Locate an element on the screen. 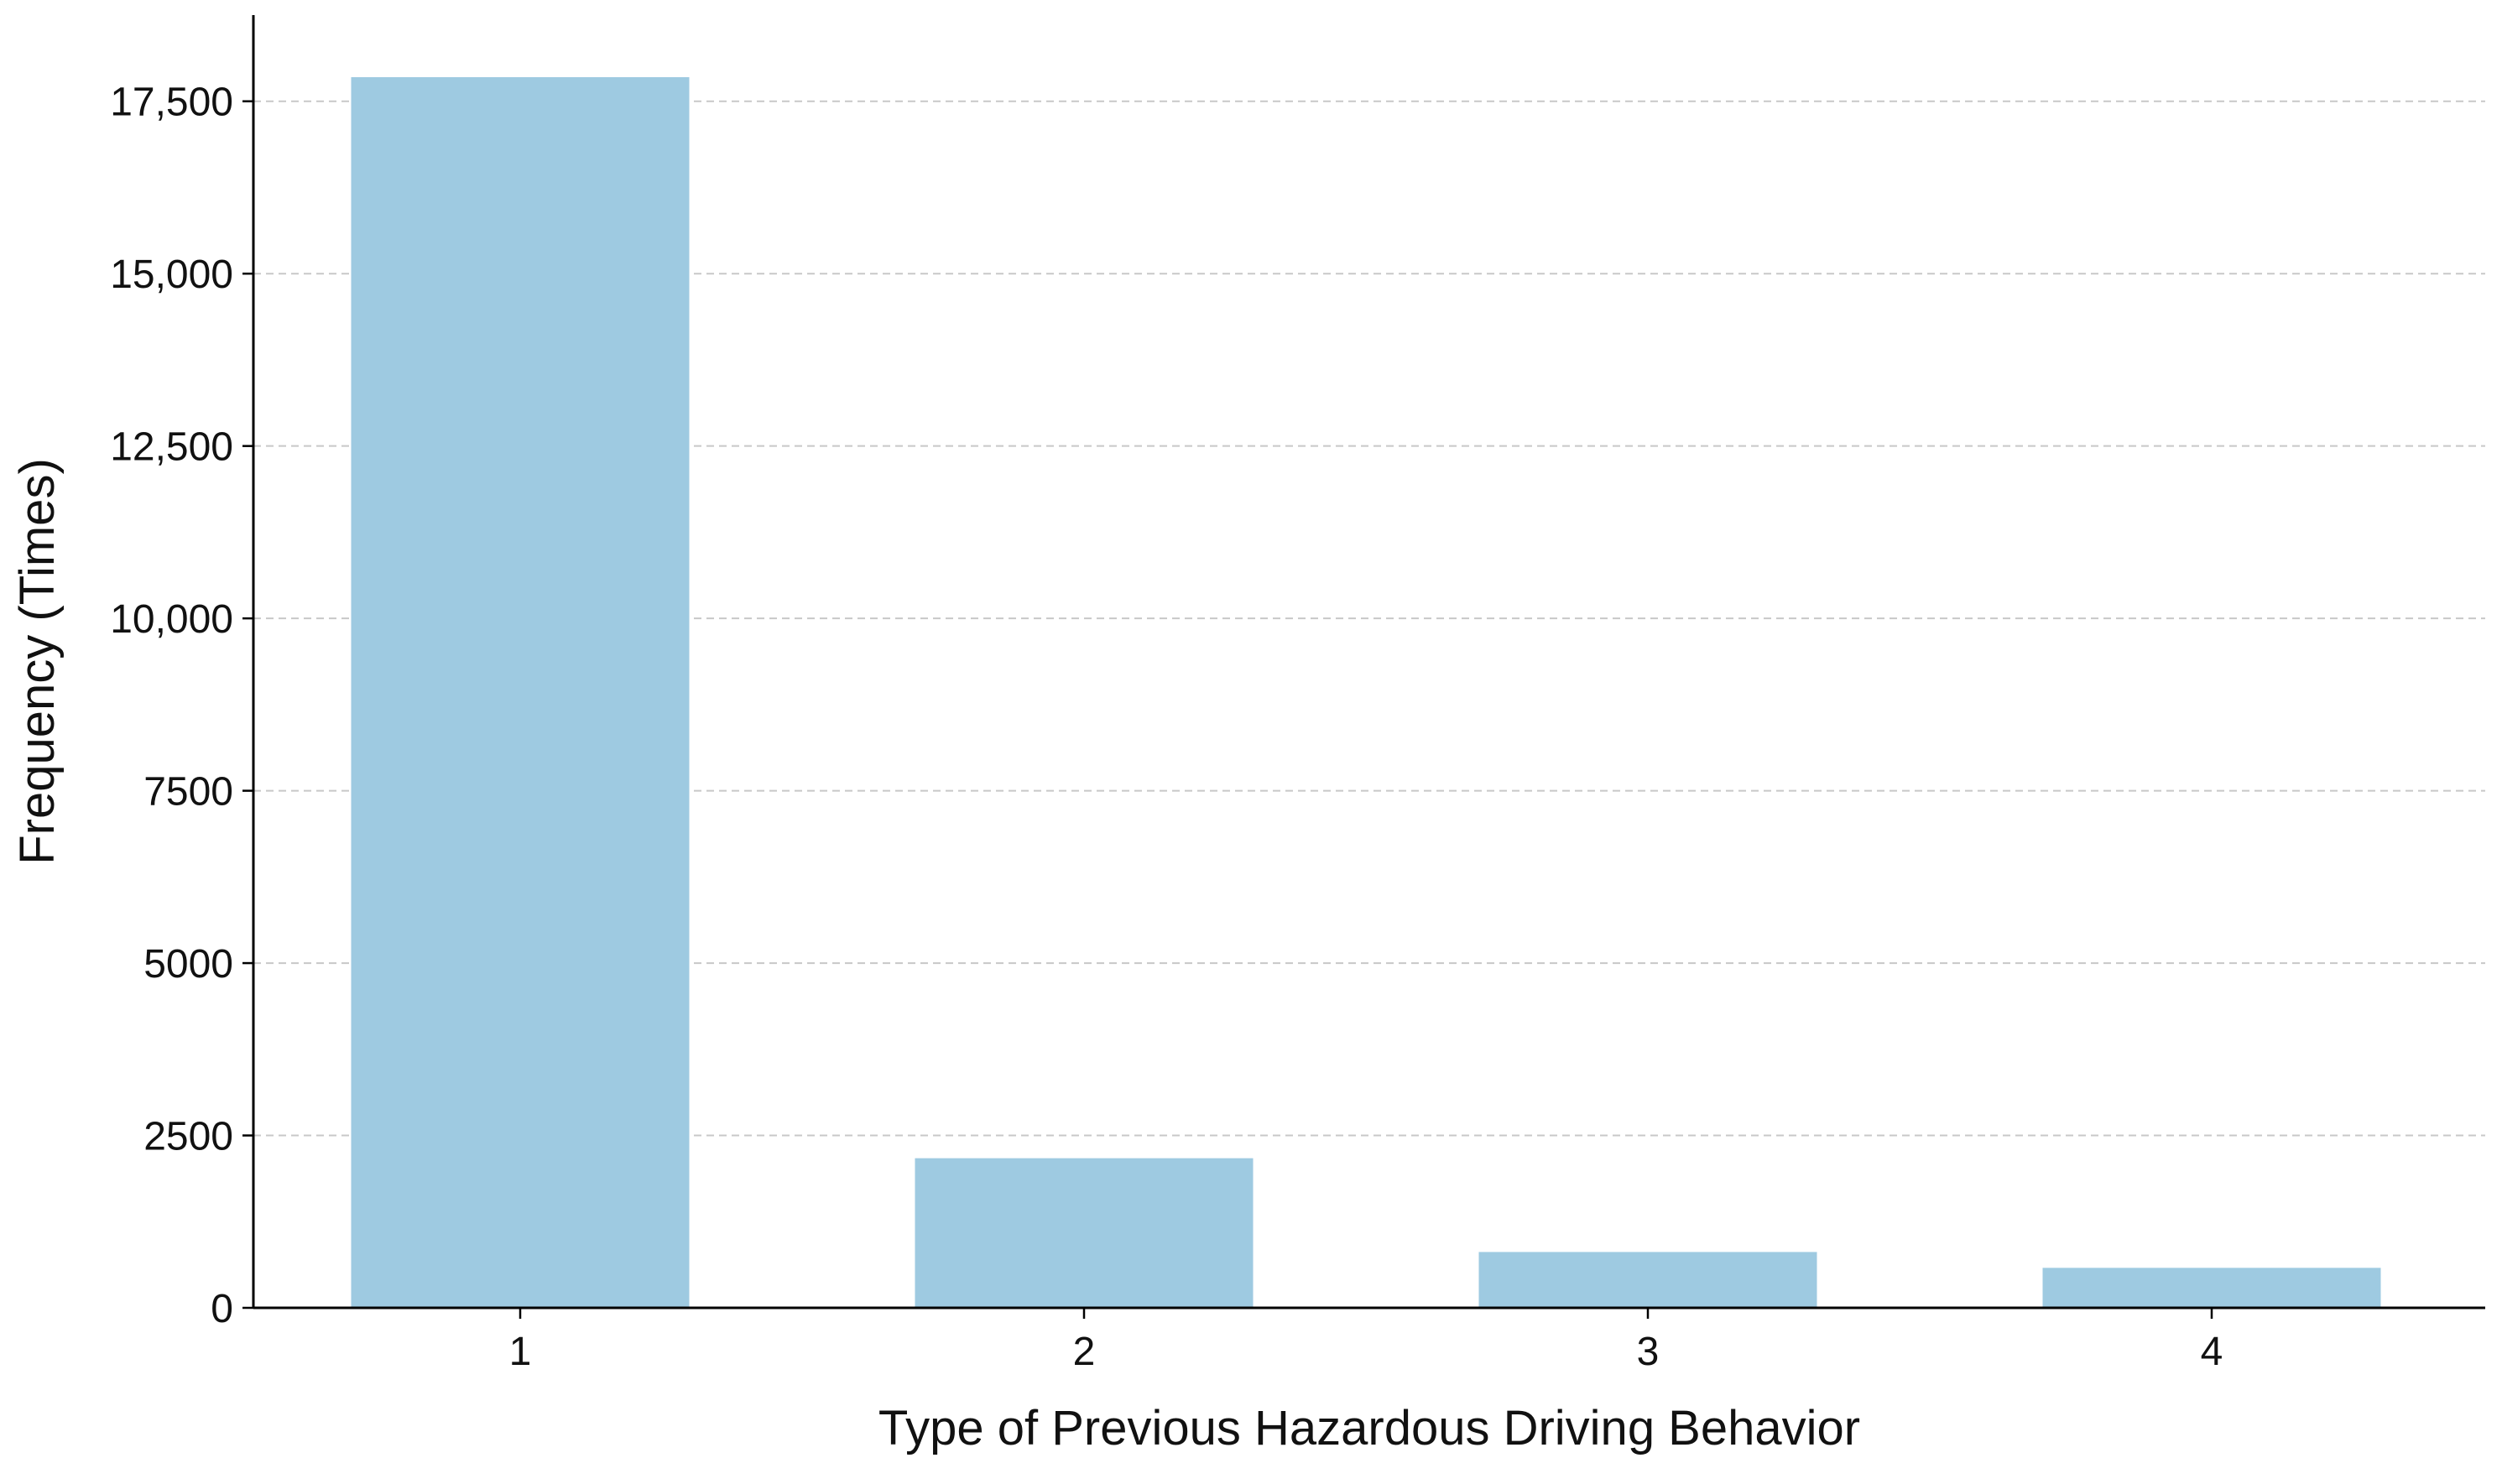 Image resolution: width=2502 pixels, height=1484 pixels. y-tick-label: 12,500 is located at coordinates (171, 447).